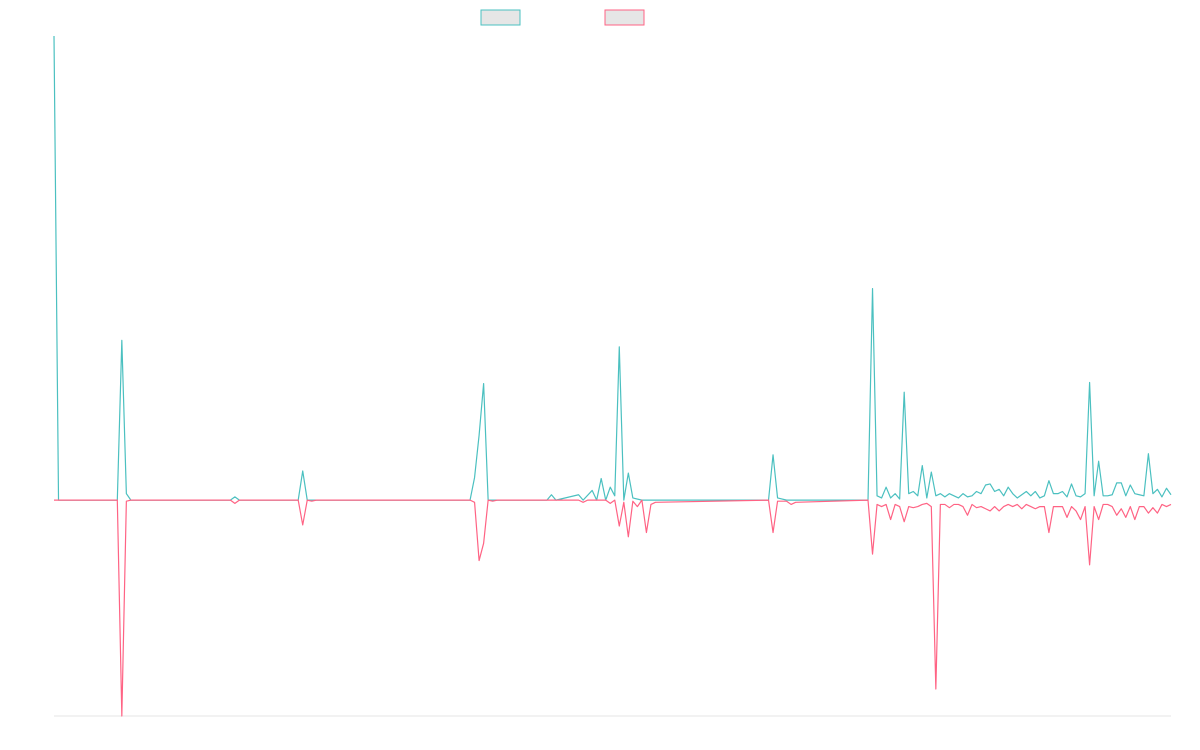  What do you see at coordinates (500, 17) in the screenshot?
I see `legend-swatch-series-a` at bounding box center [500, 17].